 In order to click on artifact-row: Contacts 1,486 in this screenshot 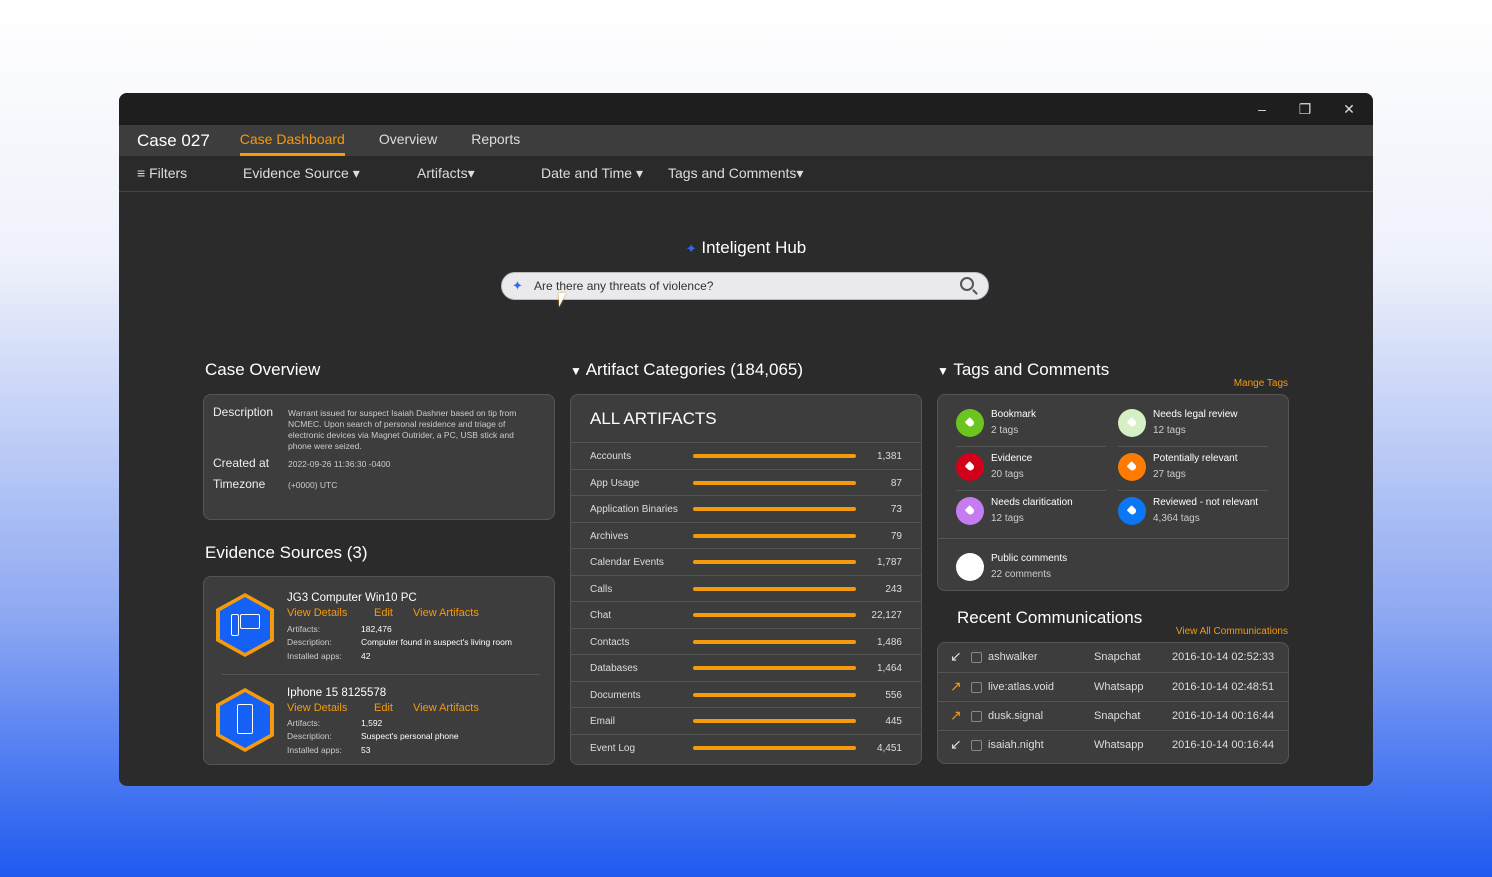, I will do `click(746, 641)`.